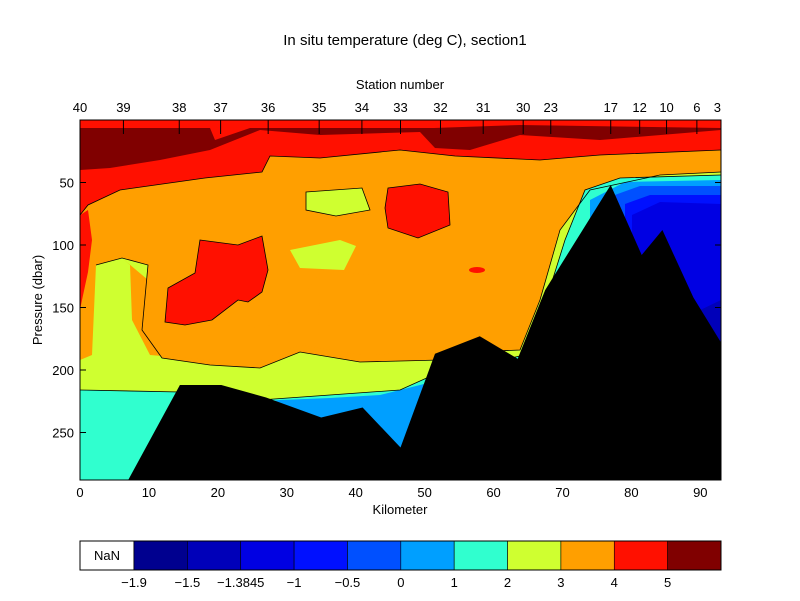  What do you see at coordinates (218, 492) in the screenshot?
I see `x-tick-label: 20` at bounding box center [218, 492].